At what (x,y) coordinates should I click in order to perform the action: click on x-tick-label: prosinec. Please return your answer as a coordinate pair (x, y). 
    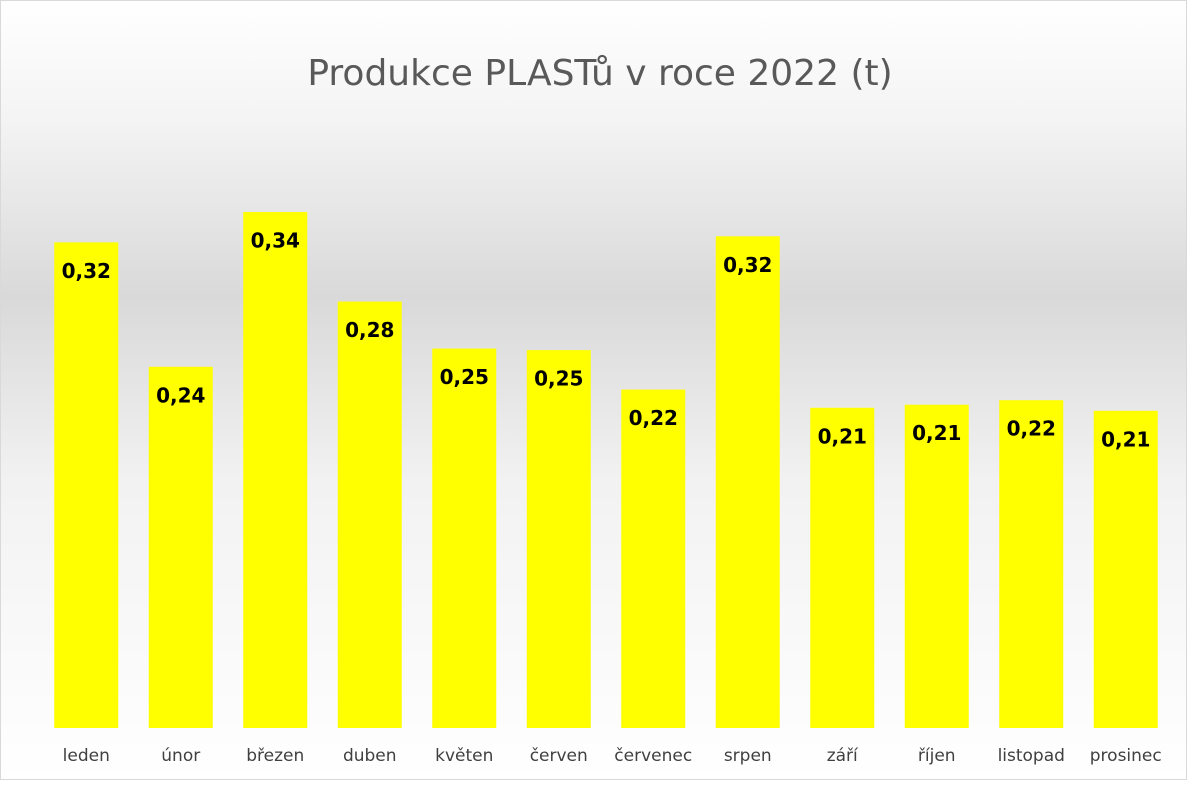
    Looking at the image, I should click on (1126, 756).